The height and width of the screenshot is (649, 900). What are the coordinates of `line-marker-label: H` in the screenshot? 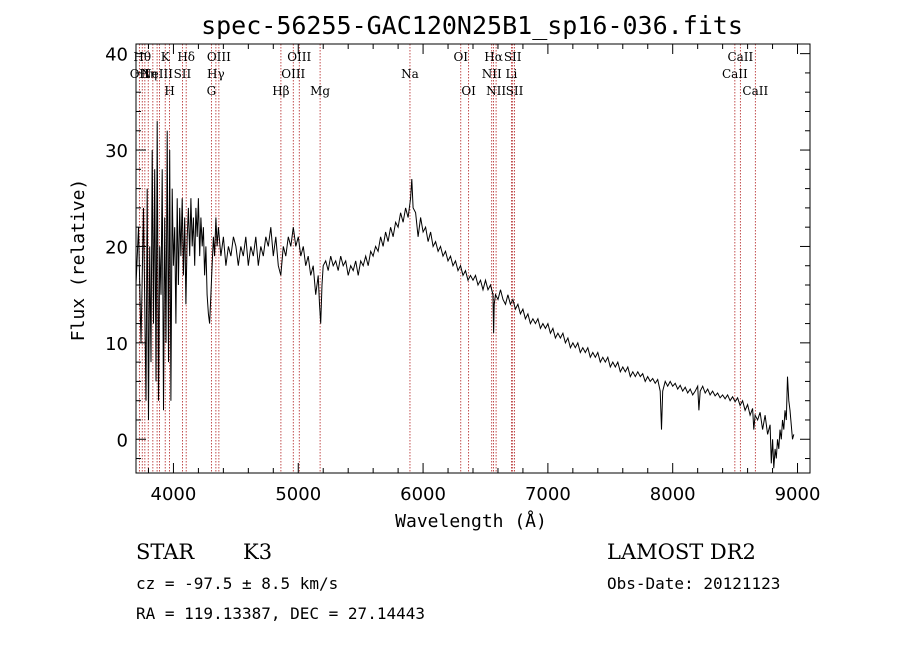 It's located at (169, 91).